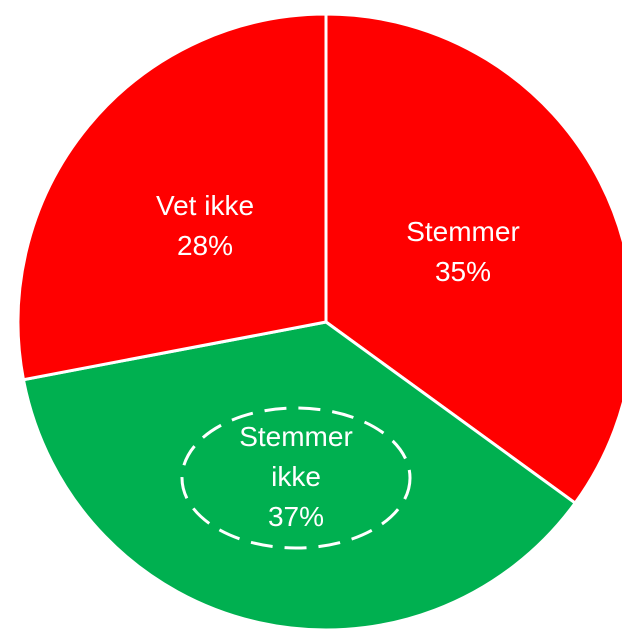  Describe the element at coordinates (463, 252) in the screenshot. I see `slice-label: Stemmer 35%` at that location.